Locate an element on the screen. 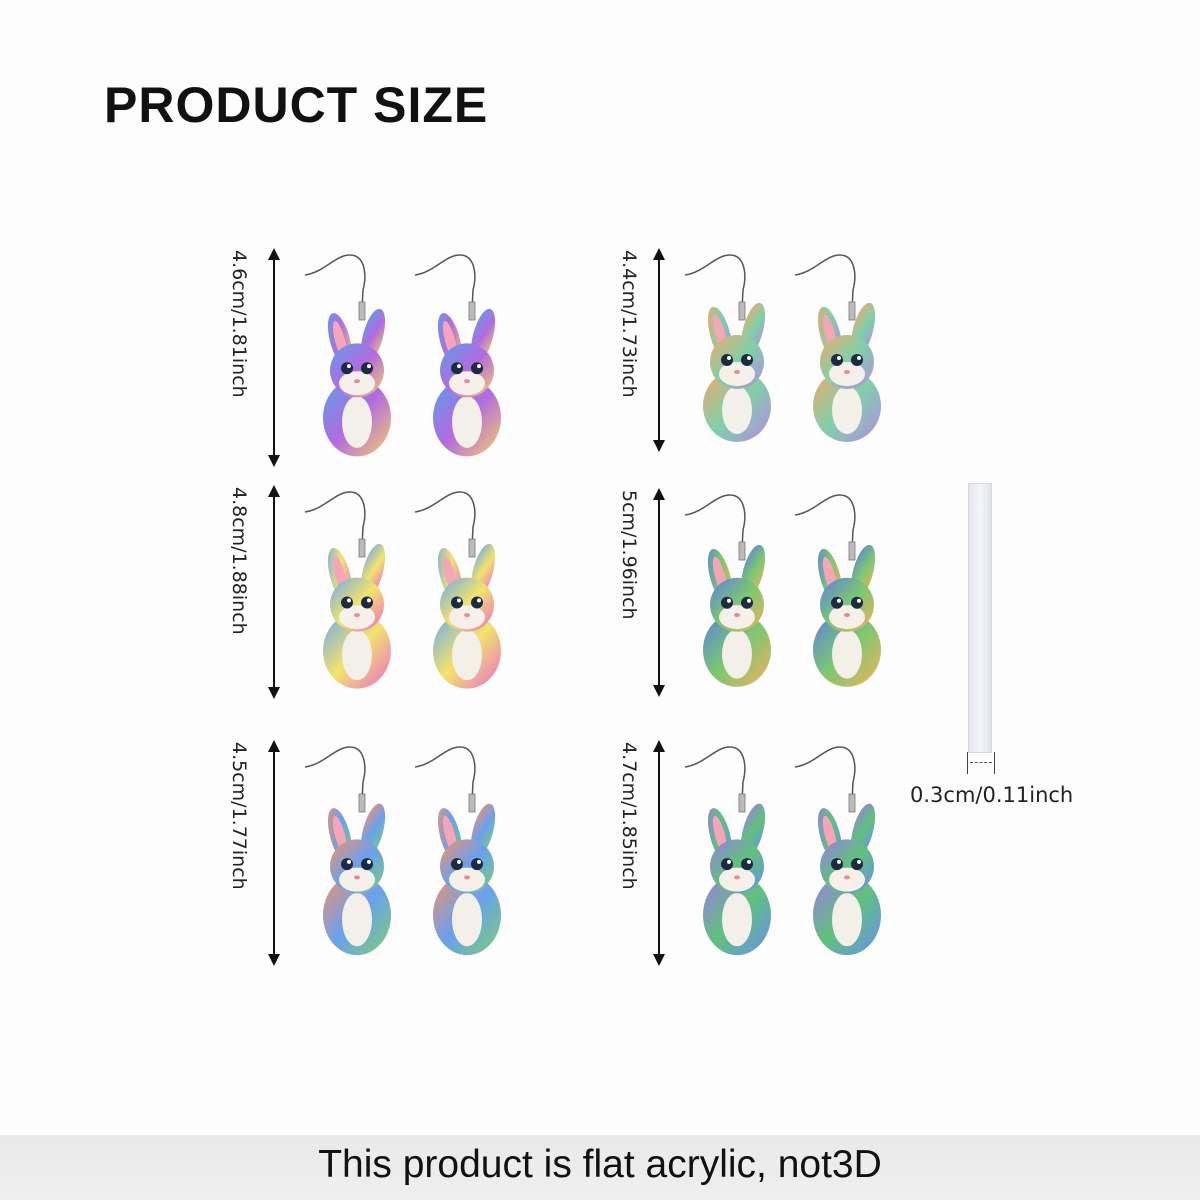  size-label: 4.7cm/1.85inch is located at coordinates (629, 816).